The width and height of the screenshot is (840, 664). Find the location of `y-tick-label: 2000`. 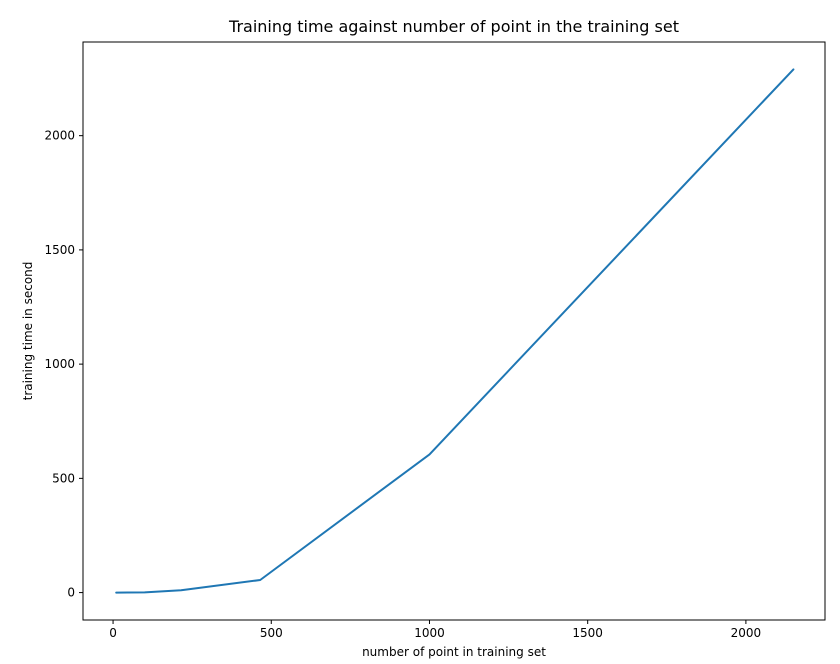

y-tick-label: 2000 is located at coordinates (59, 136).